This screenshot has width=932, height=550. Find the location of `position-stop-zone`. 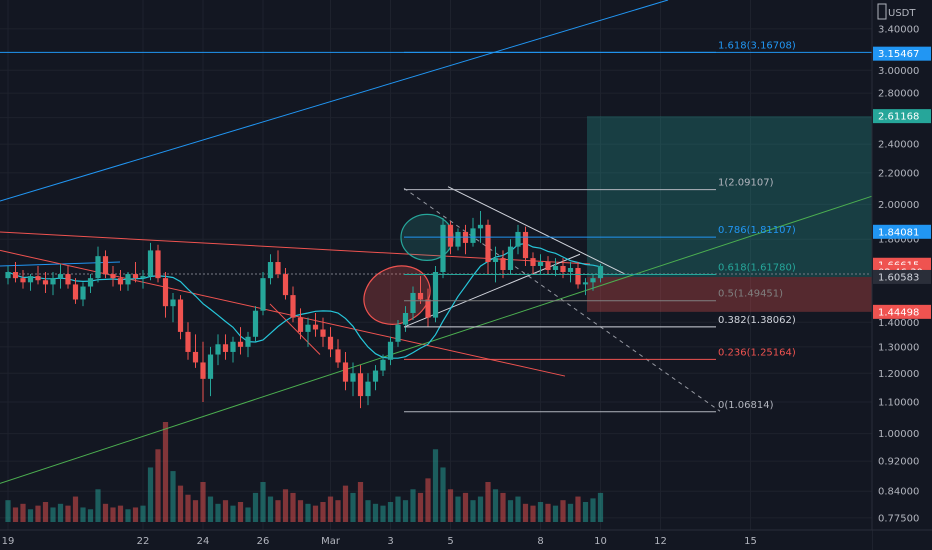

position-stop-zone is located at coordinates (729, 294).